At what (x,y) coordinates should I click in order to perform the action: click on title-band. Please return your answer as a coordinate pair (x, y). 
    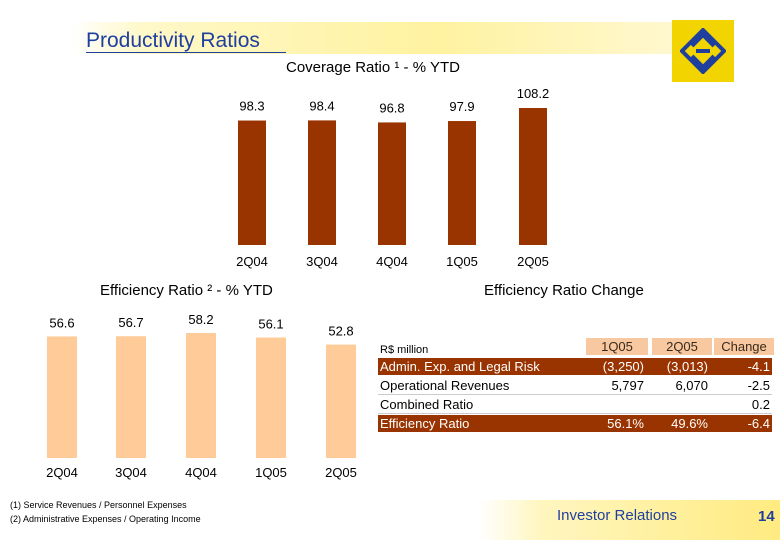
    Looking at the image, I should click on (375, 38).